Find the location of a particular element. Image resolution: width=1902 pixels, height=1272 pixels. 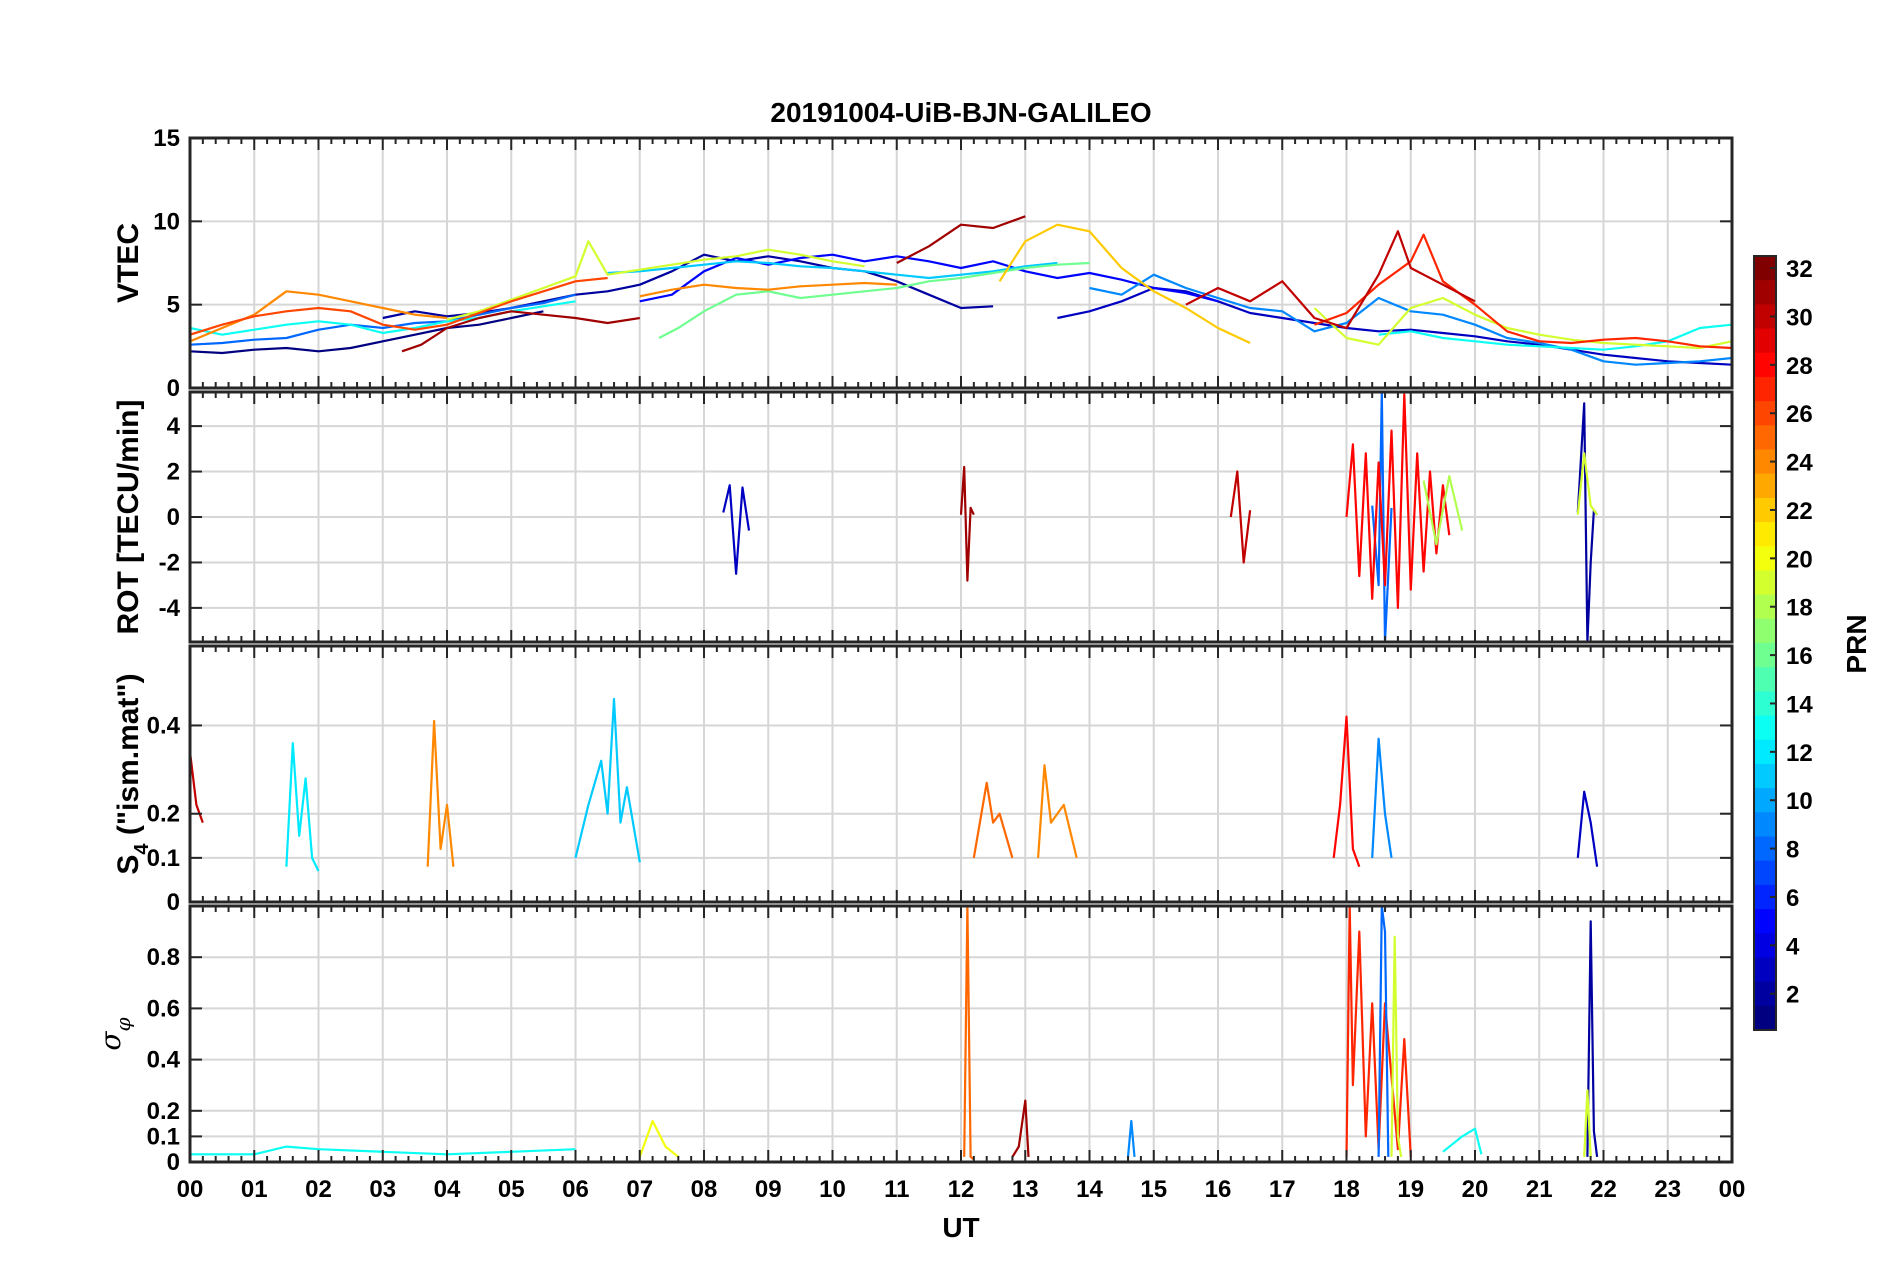

x-tick-label: 19 is located at coordinates (1410, 1189).